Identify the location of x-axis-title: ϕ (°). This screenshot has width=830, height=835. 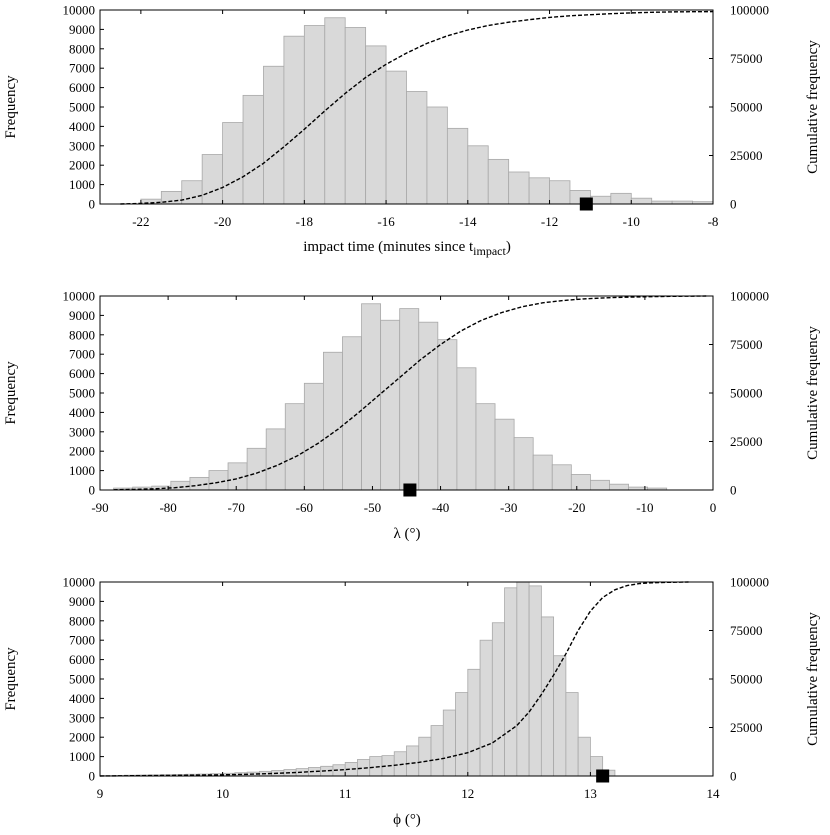
(407, 820).